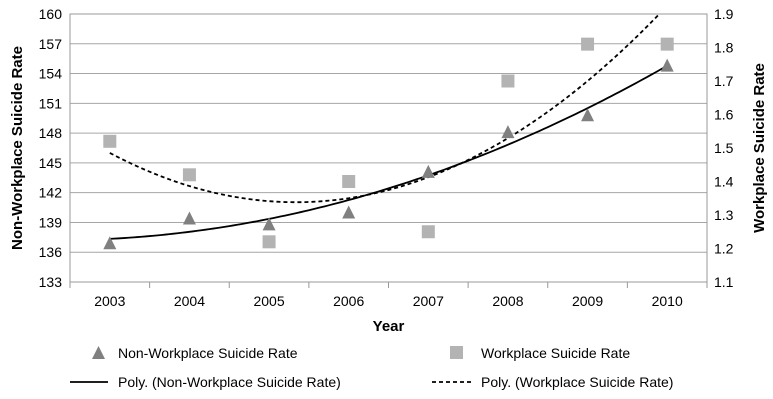 Image resolution: width=773 pixels, height=399 pixels. I want to click on right-tick-label: 1.3, so click(724, 215).